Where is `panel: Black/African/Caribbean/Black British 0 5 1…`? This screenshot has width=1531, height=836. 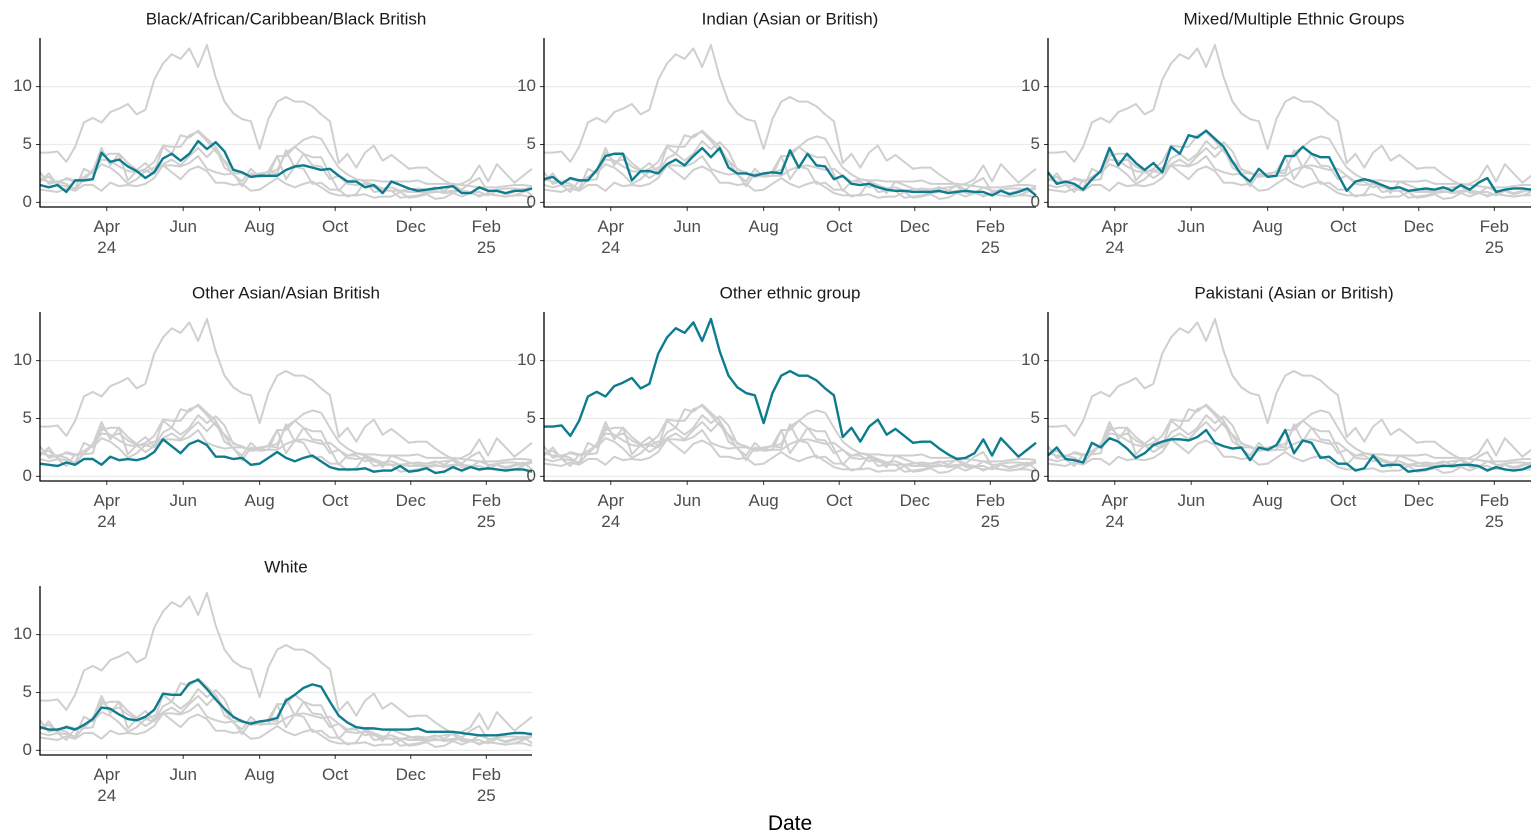 panel: Black/African/Caribbean/Black British 0 5 1… is located at coordinates (273, 110).